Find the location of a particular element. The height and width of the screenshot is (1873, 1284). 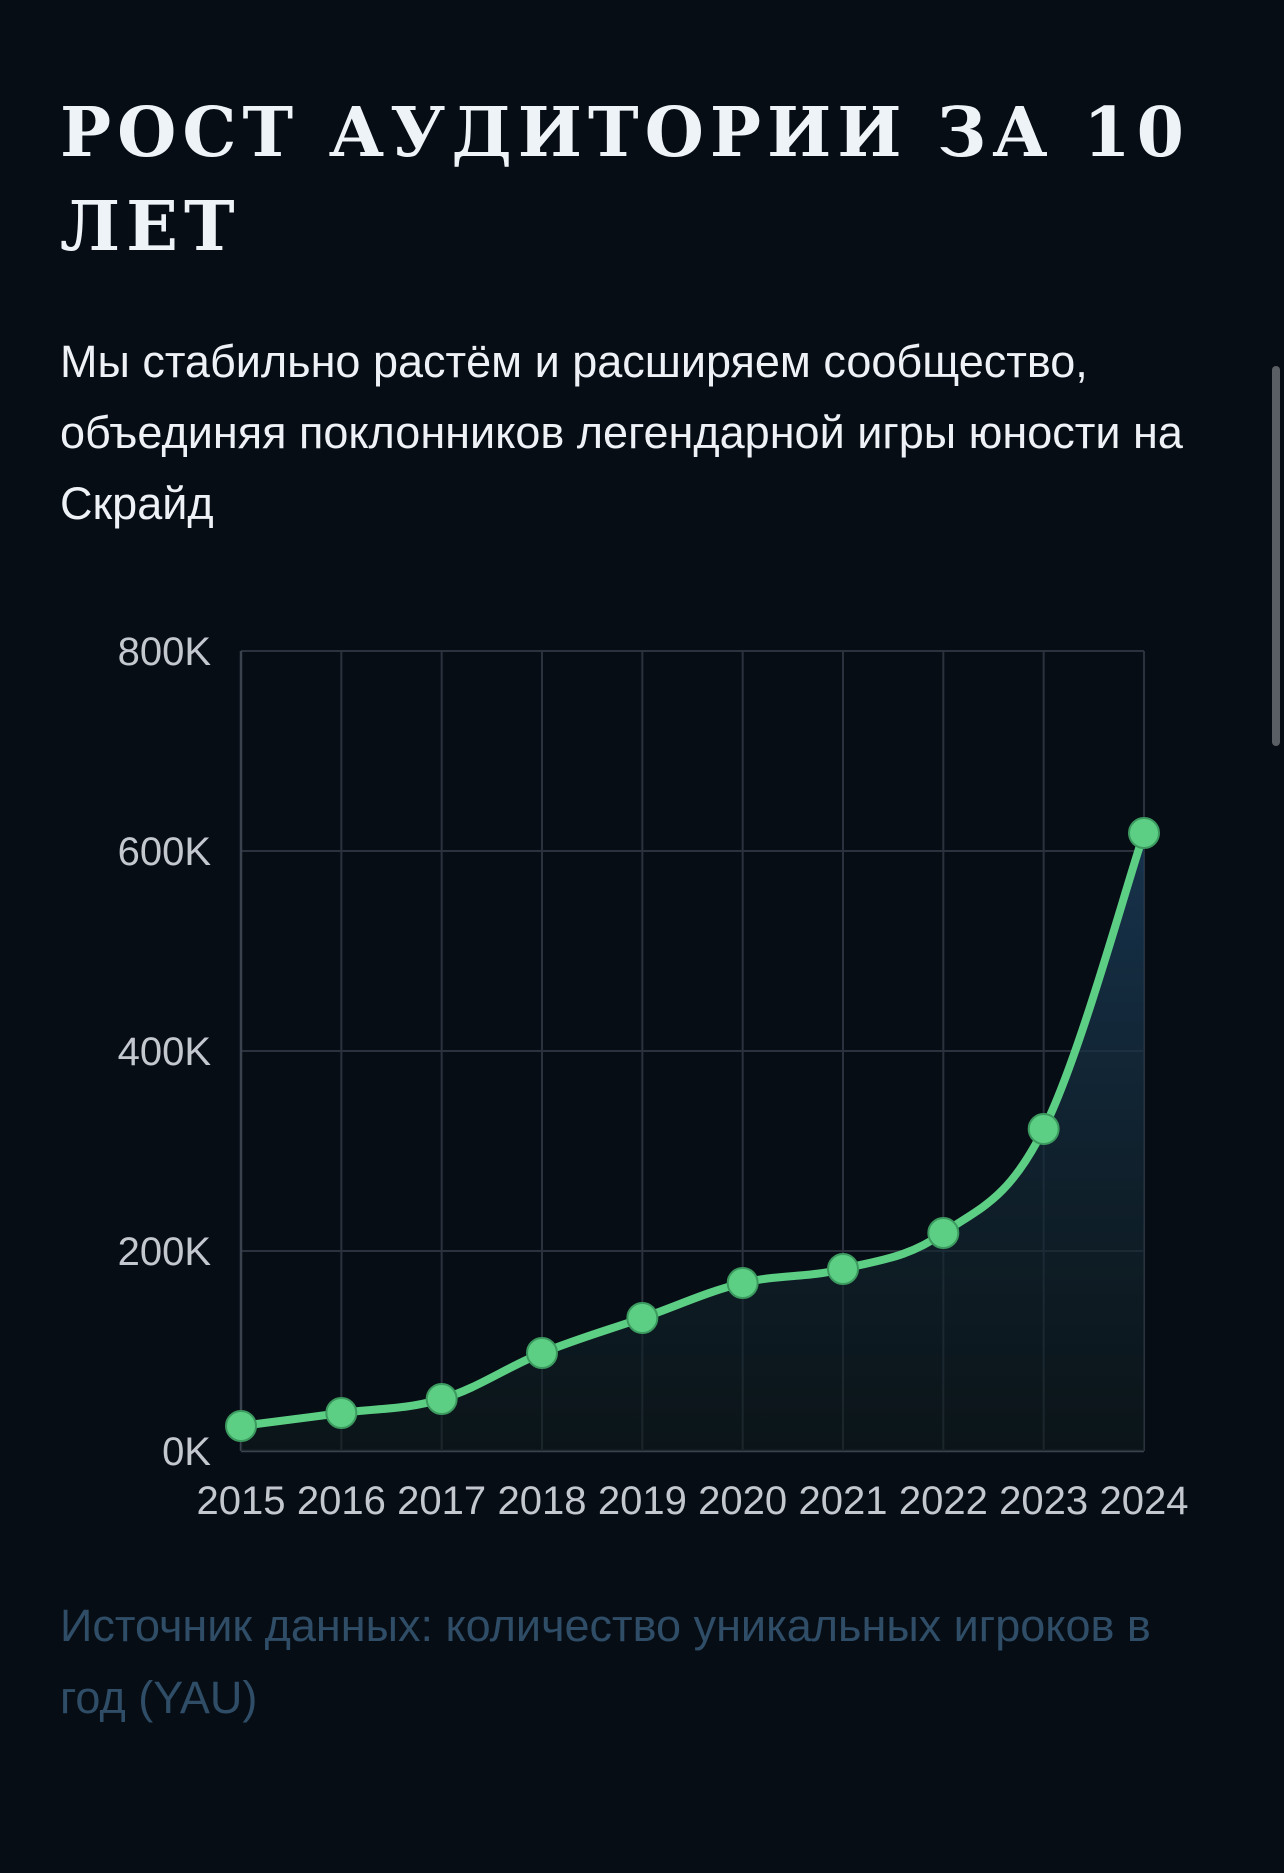

scrollbar-thumb is located at coordinates (1276, 556).